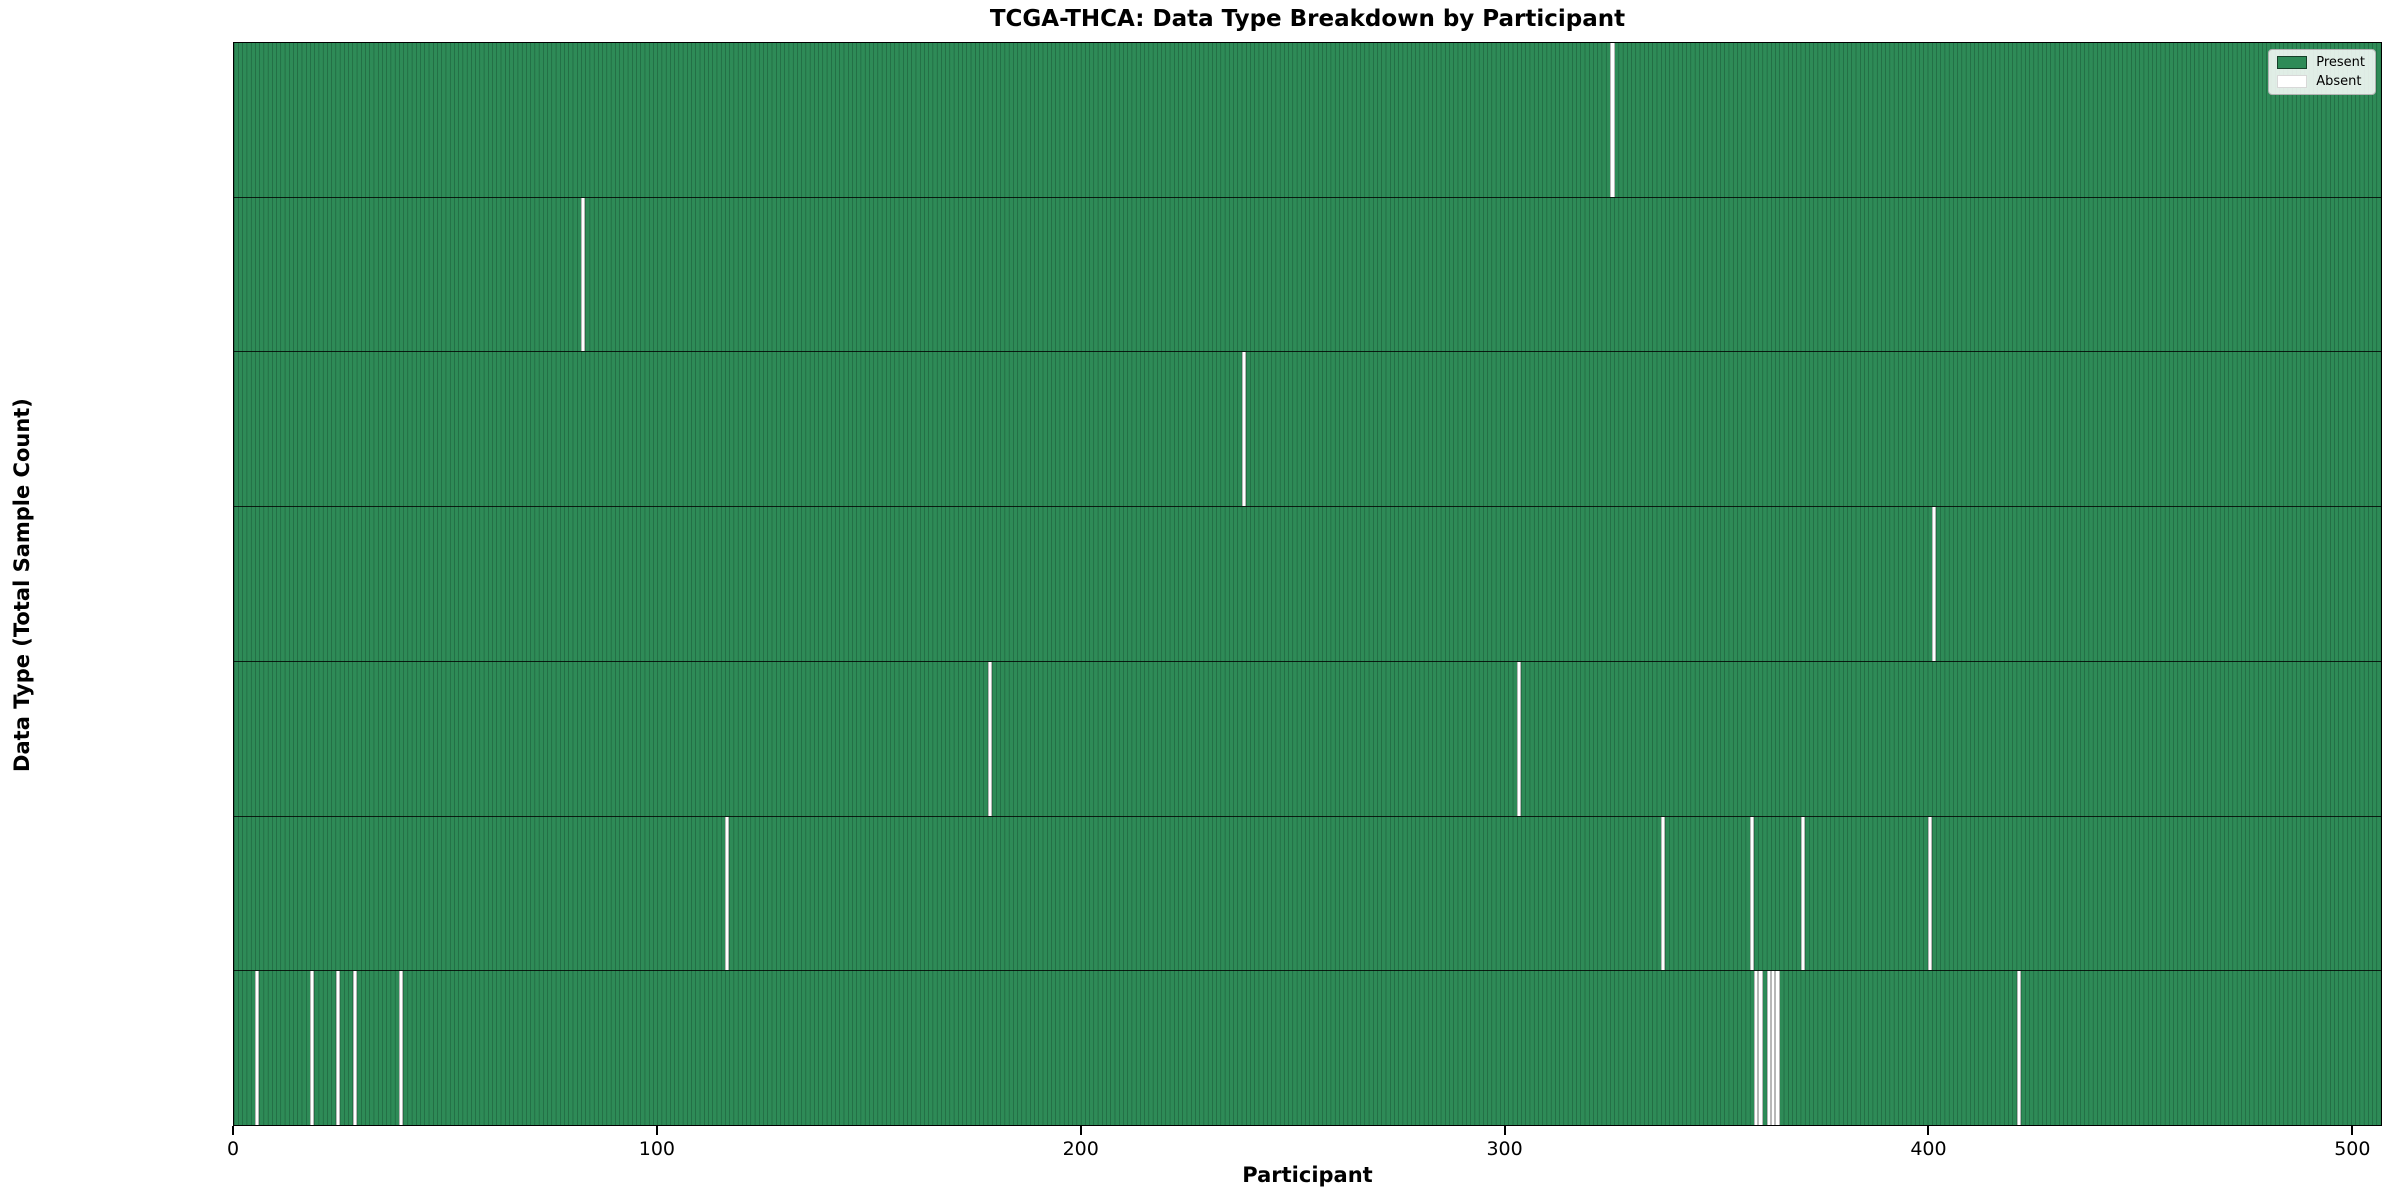  What do you see at coordinates (22, 585) in the screenshot?
I see `y-axis-label: Data Type (Total Sample Count)` at bounding box center [22, 585].